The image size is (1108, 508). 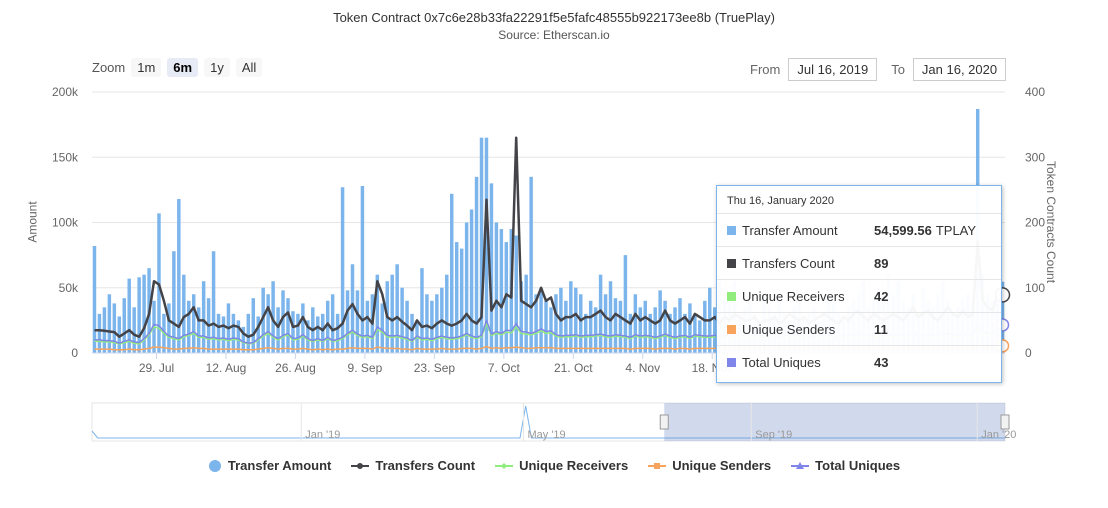 What do you see at coordinates (146, 67) in the screenshot?
I see `zoom-1m-button: 1m` at bounding box center [146, 67].